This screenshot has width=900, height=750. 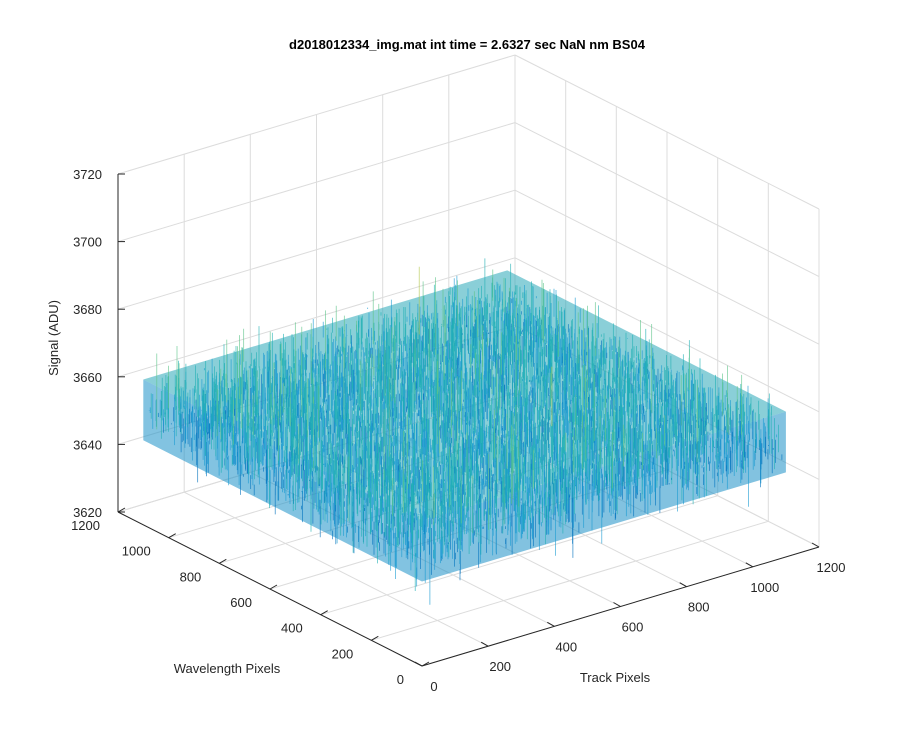 I want to click on y-tick-label: 600, so click(x=241, y=602).